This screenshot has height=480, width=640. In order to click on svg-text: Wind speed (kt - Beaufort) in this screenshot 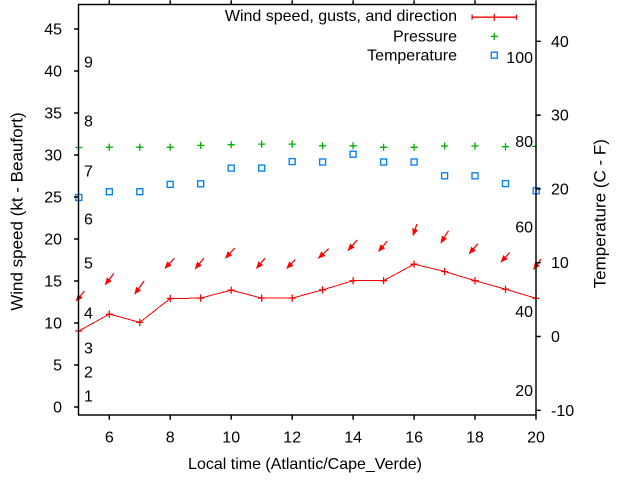, I will do `click(17, 211)`.